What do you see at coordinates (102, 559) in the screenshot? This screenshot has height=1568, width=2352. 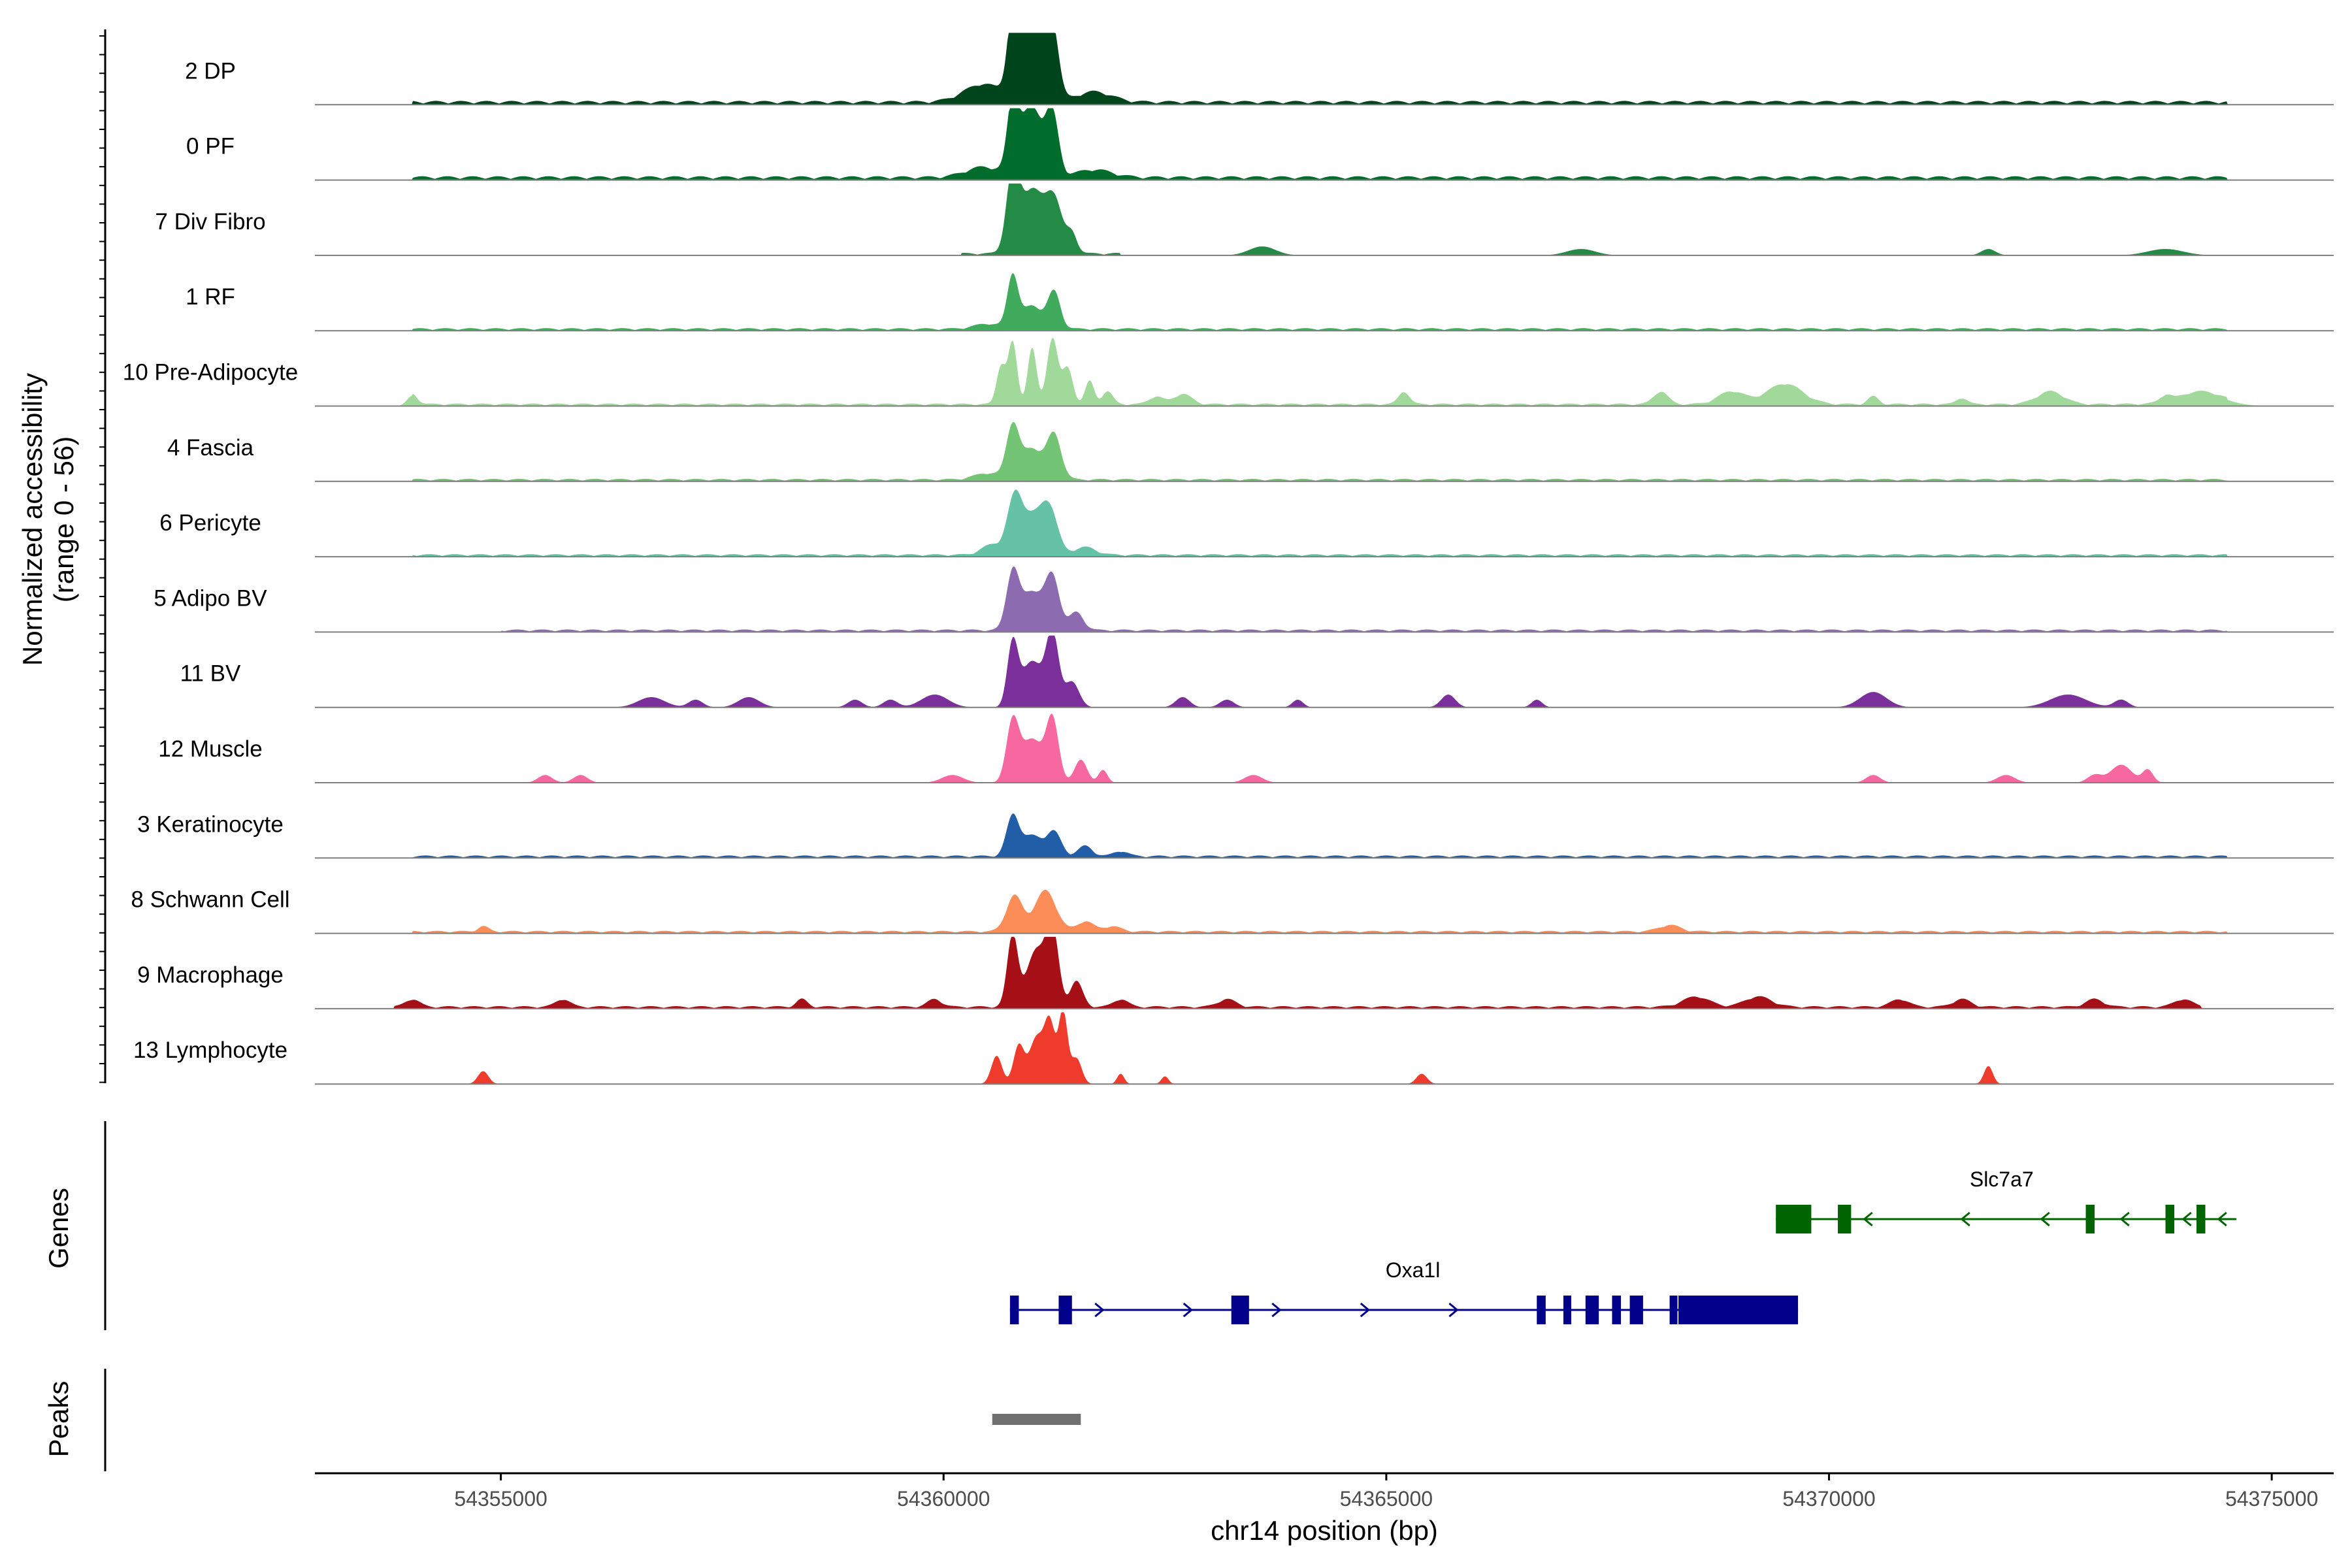 I see `coverage-y-axis-ticks` at bounding box center [102, 559].